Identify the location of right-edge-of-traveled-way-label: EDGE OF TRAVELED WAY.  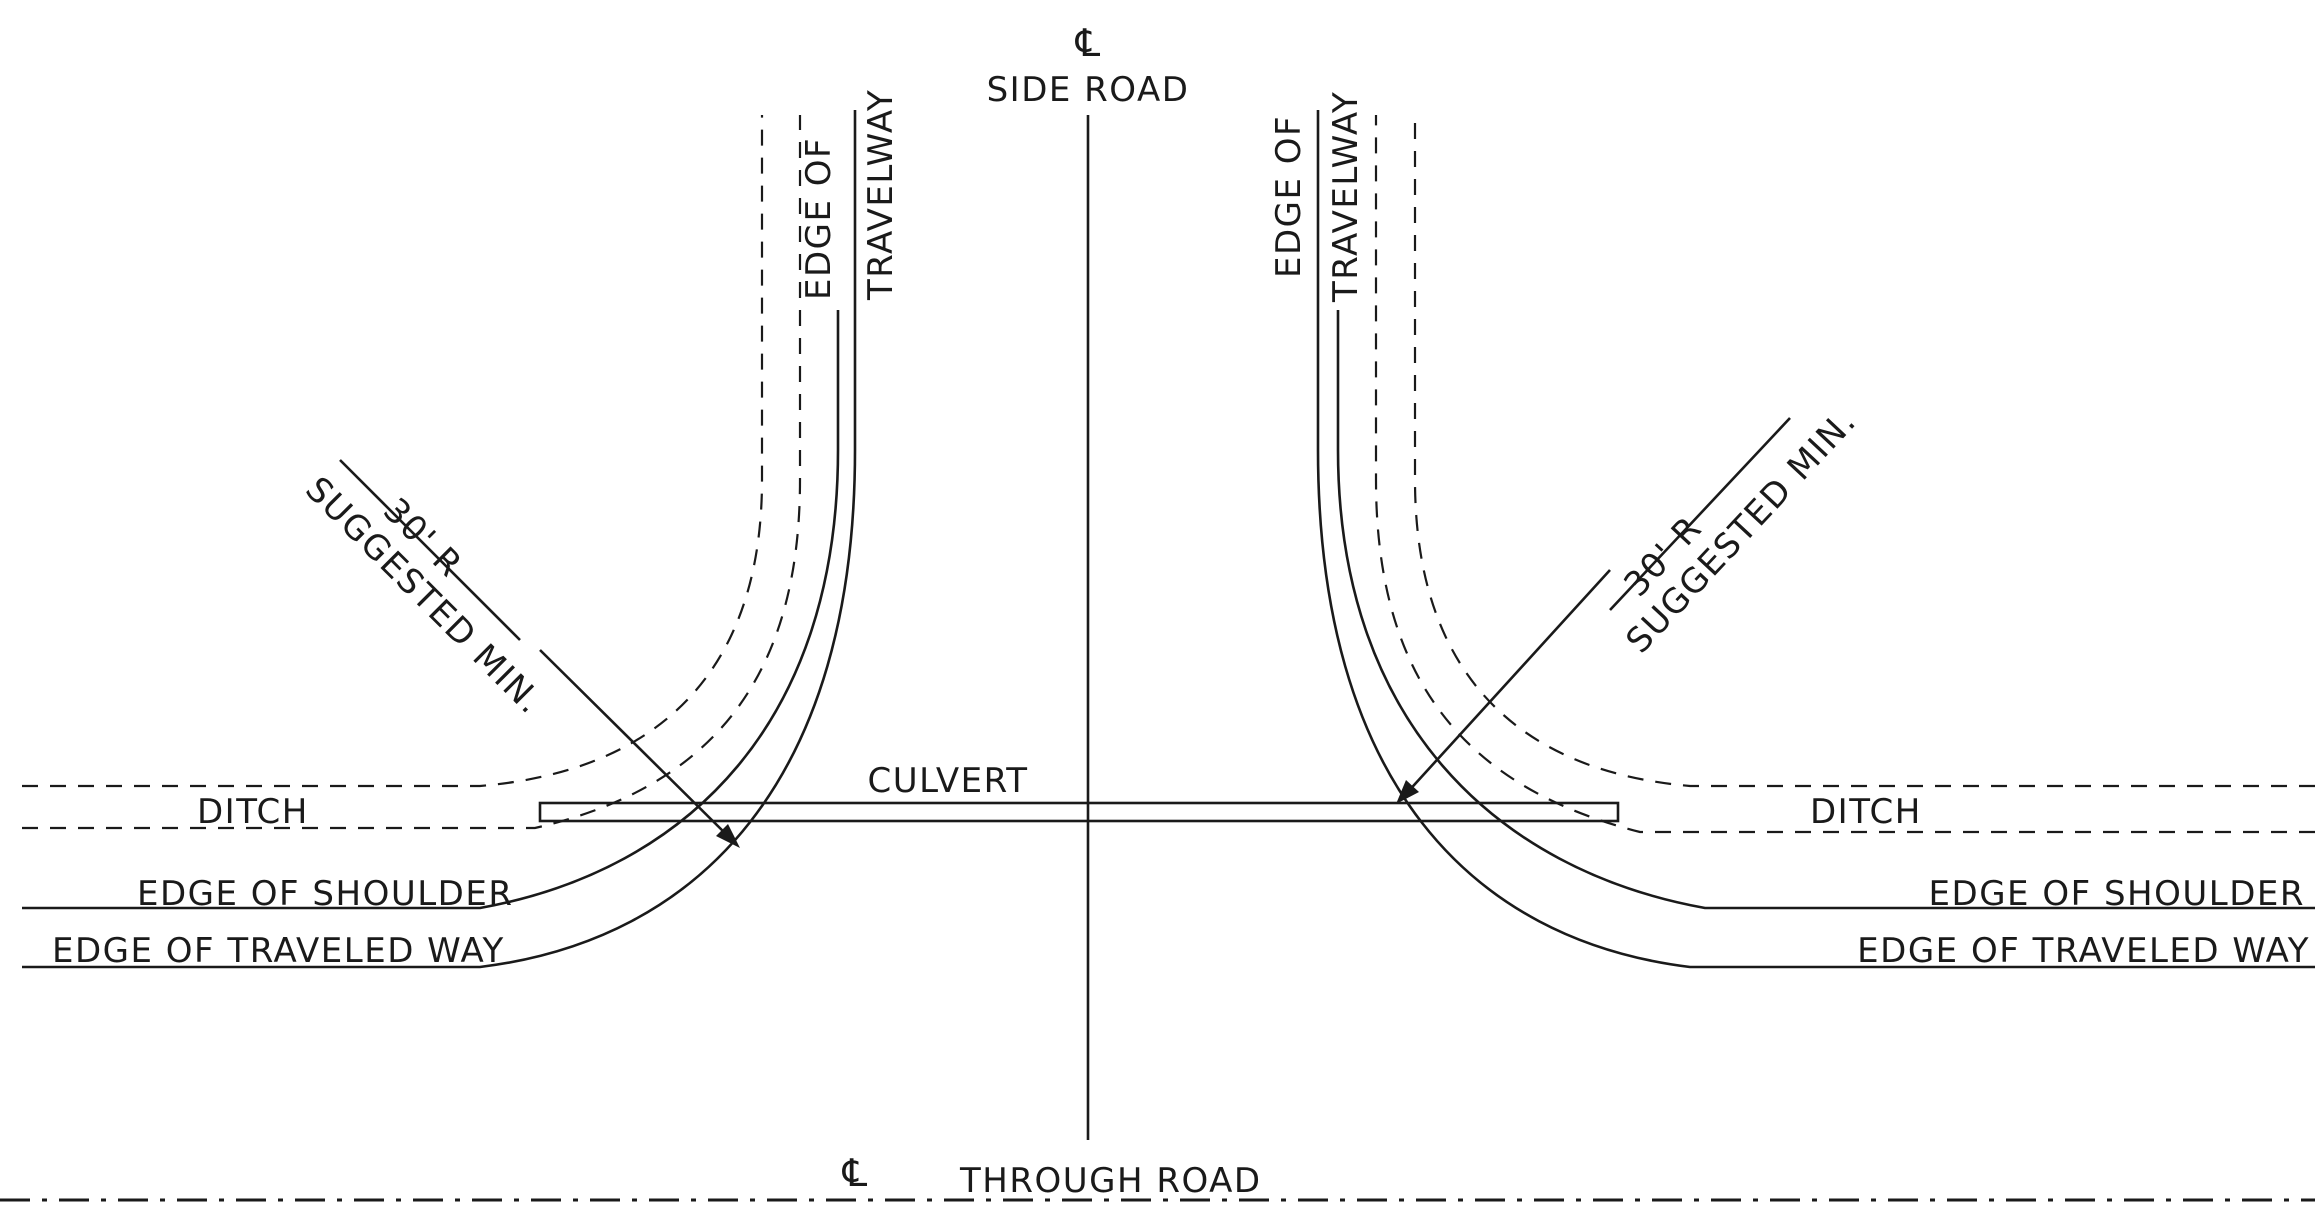
(2083, 951).